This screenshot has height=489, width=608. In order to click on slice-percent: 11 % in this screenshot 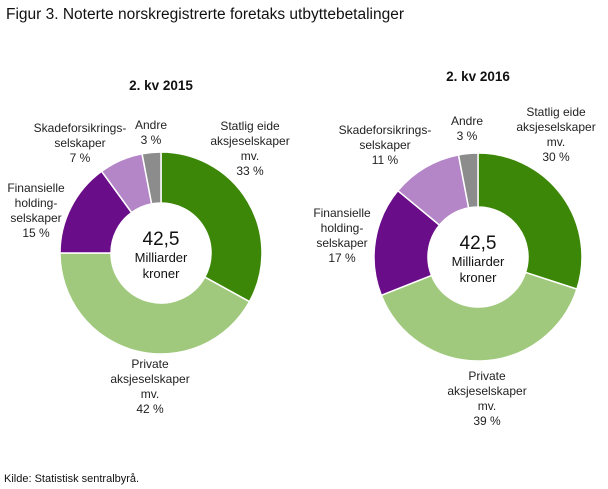, I will do `click(385, 160)`.